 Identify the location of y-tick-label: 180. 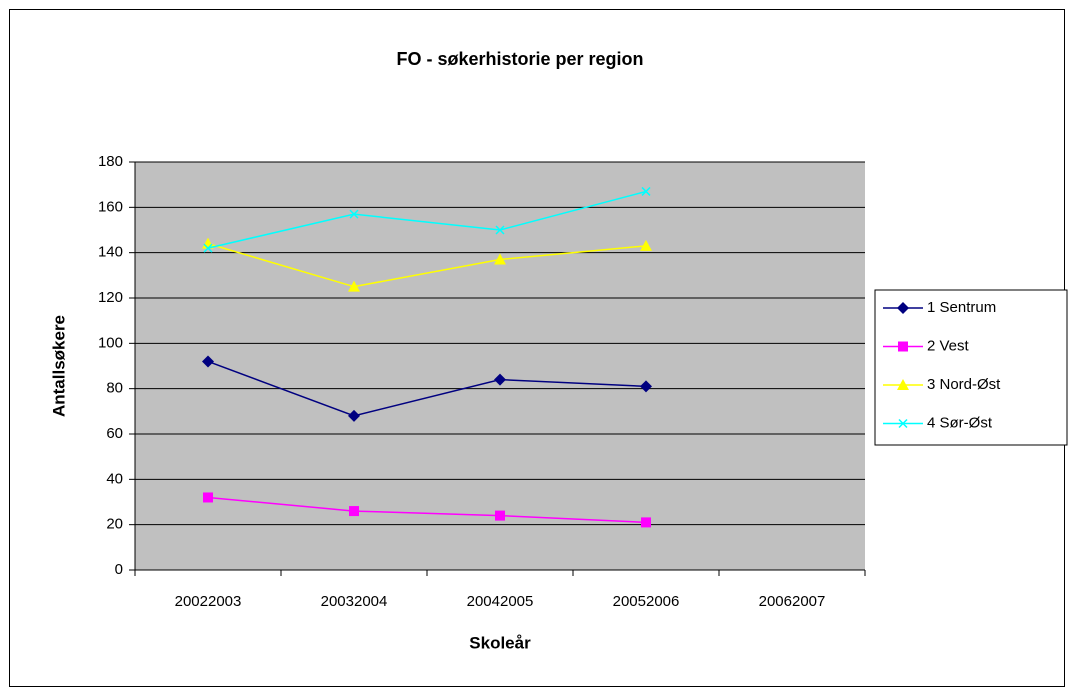
(110, 161).